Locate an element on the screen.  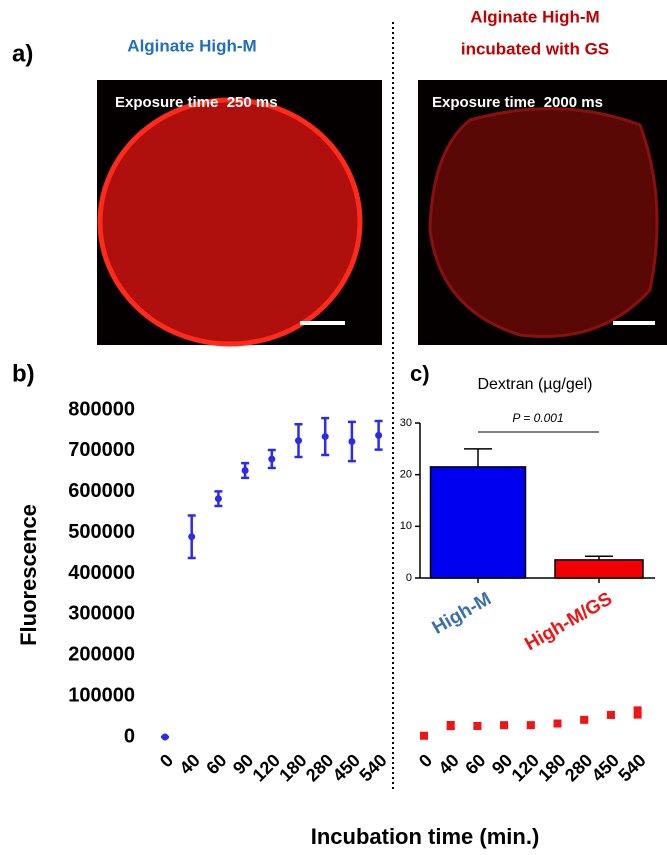
x-tick-label: High-M/GS is located at coordinates (568, 621).